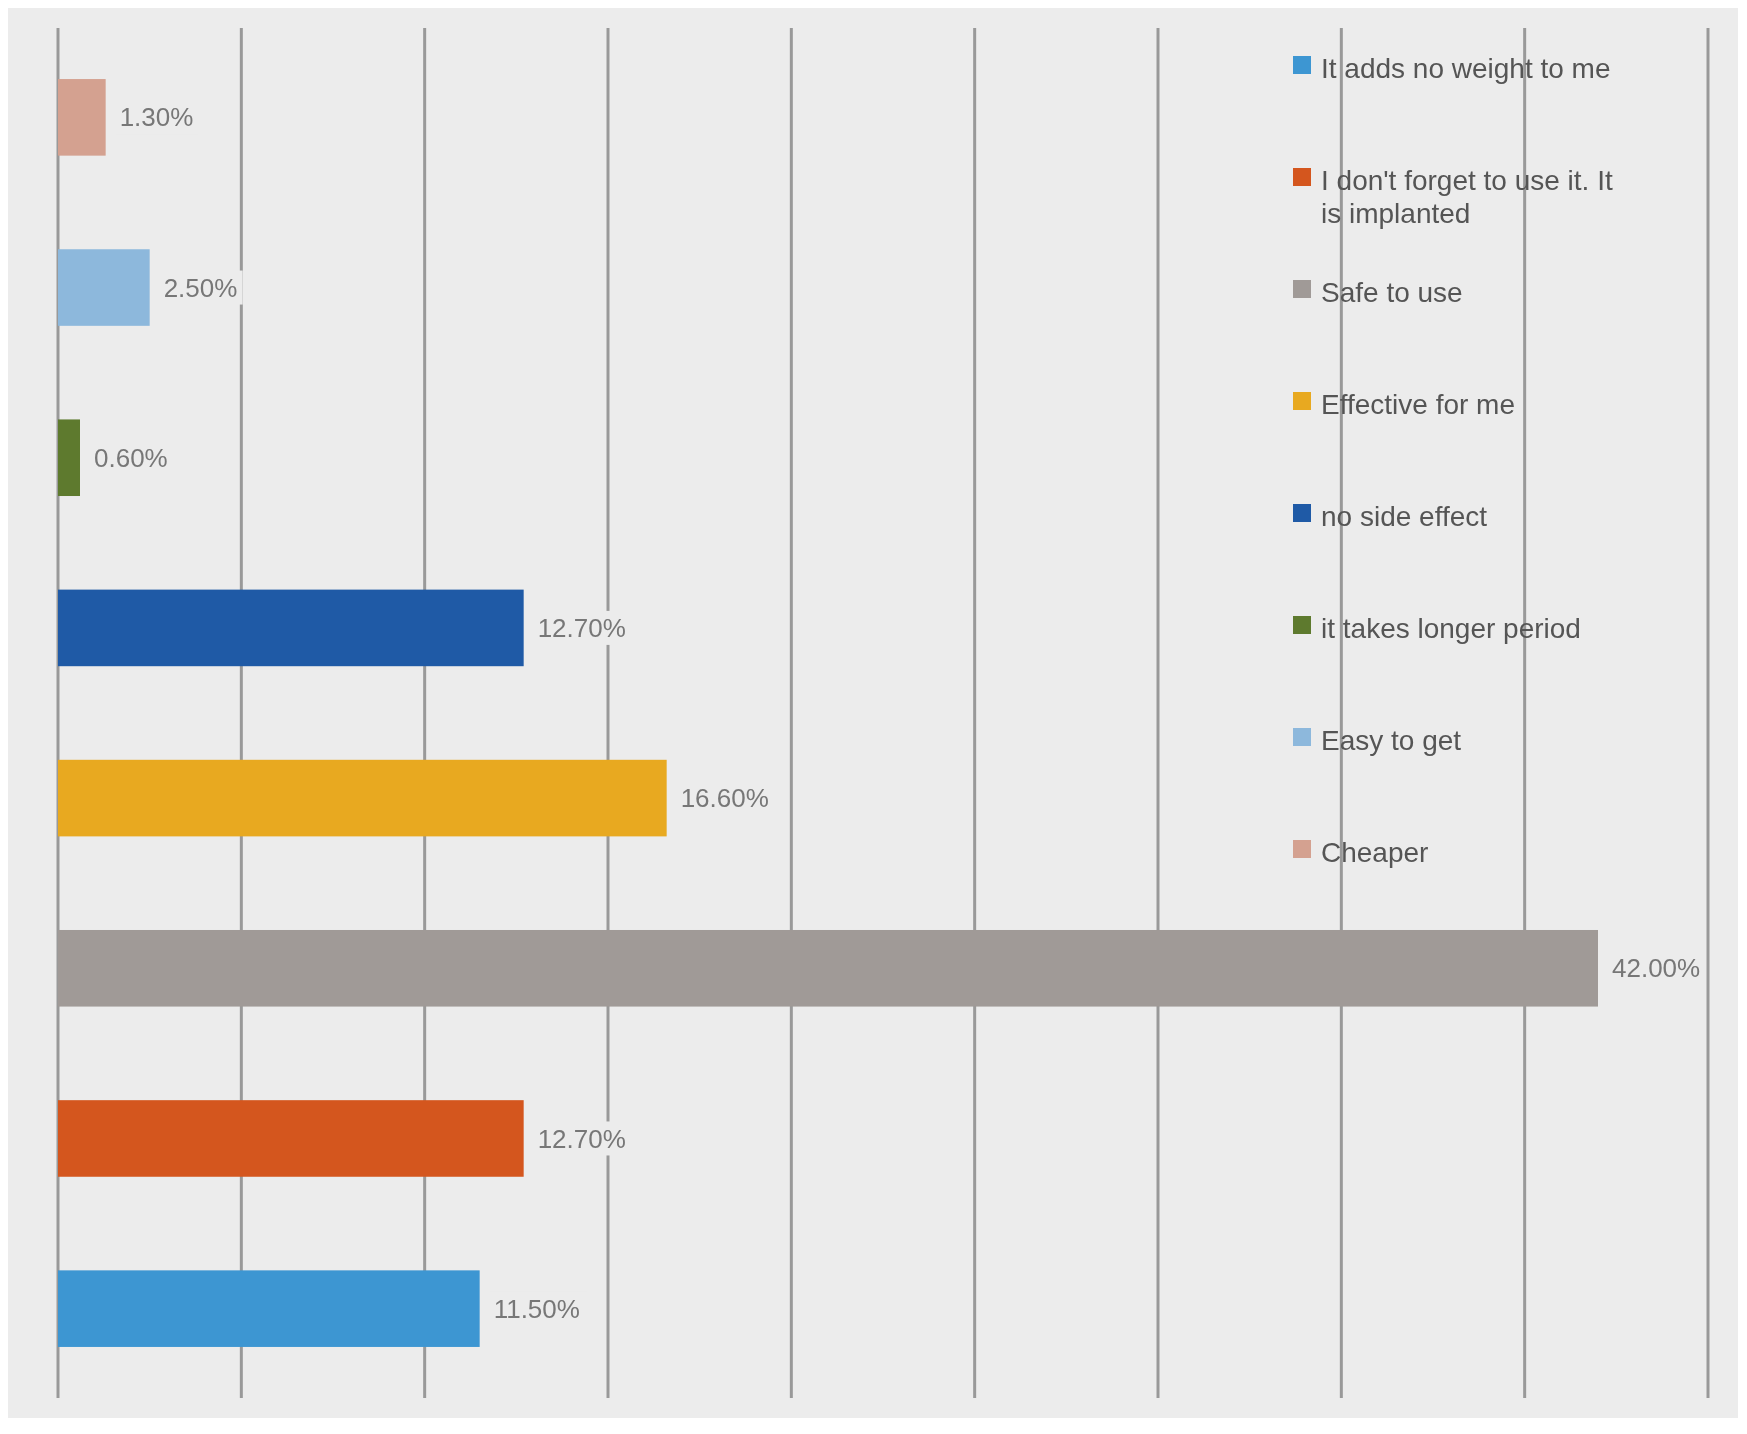  Describe the element at coordinates (1418, 404) in the screenshot. I see `legend-label: Effective for me` at that location.